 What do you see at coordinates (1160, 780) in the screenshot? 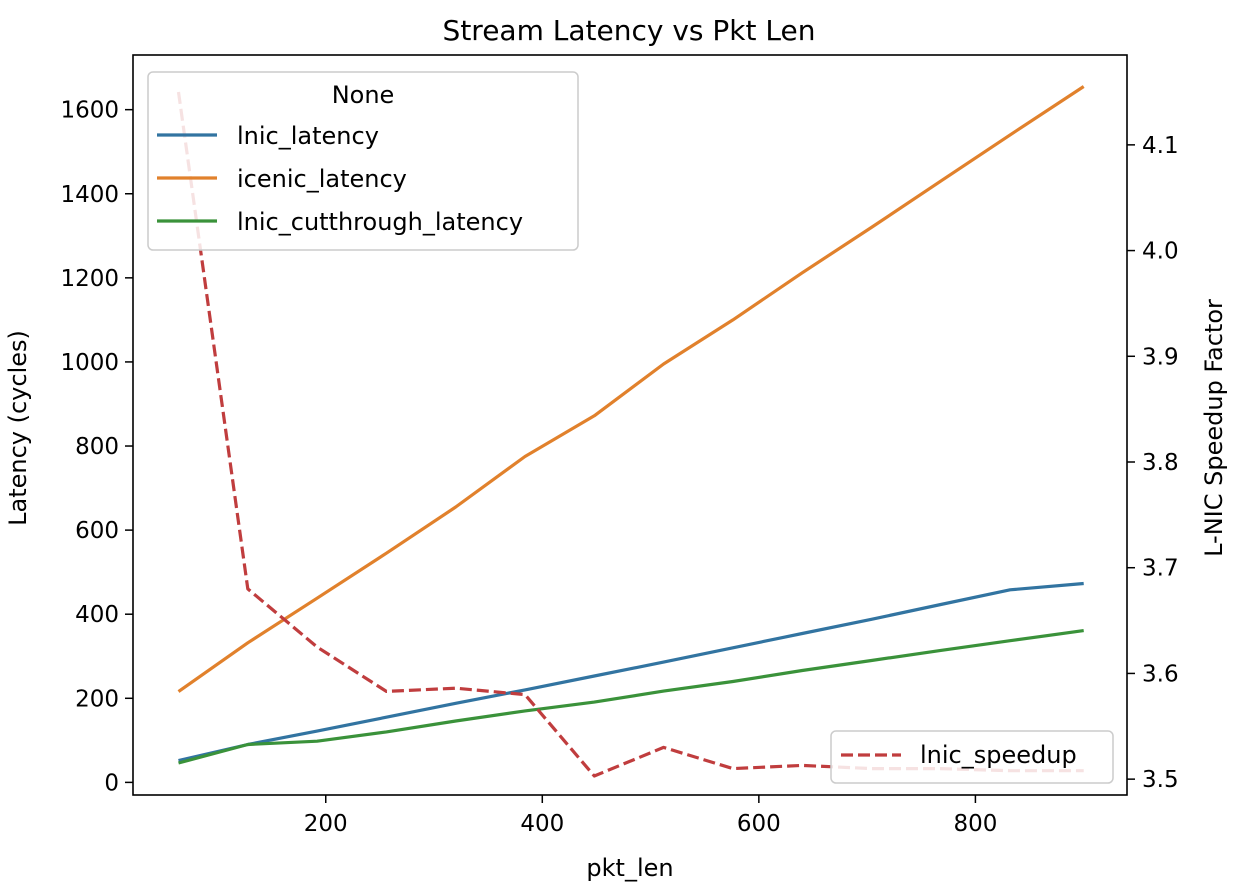
I see `y2-tick-label: 3.5` at bounding box center [1160, 780].